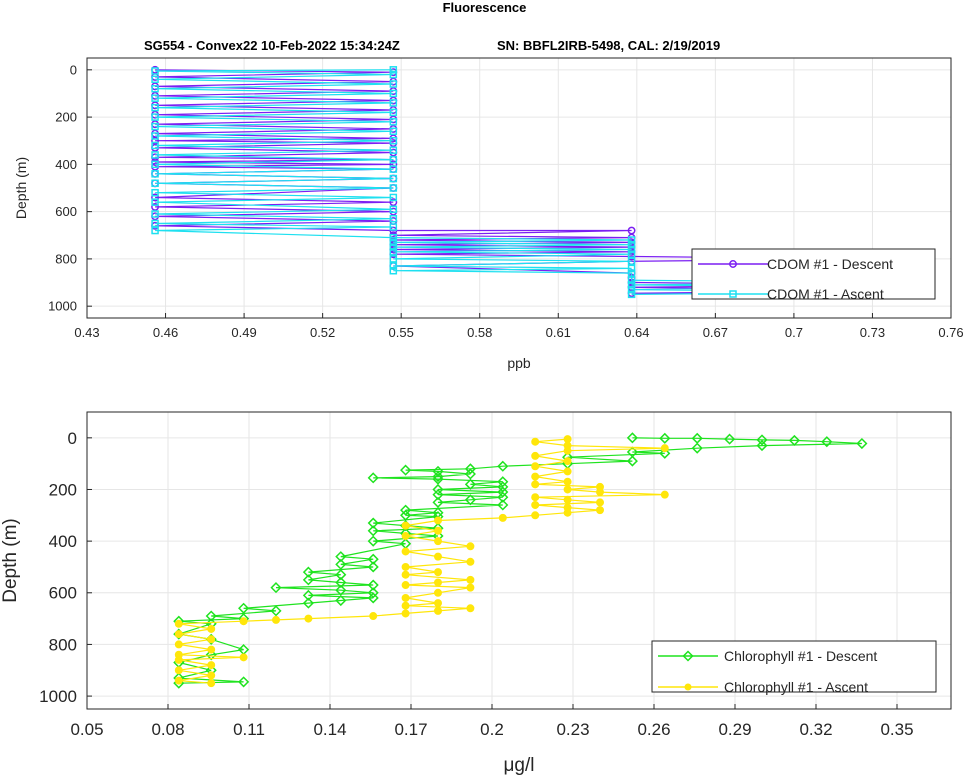 This screenshot has width=969, height=775. What do you see at coordinates (322, 332) in the screenshot?
I see `x-tick-label: 0.52` at bounding box center [322, 332].